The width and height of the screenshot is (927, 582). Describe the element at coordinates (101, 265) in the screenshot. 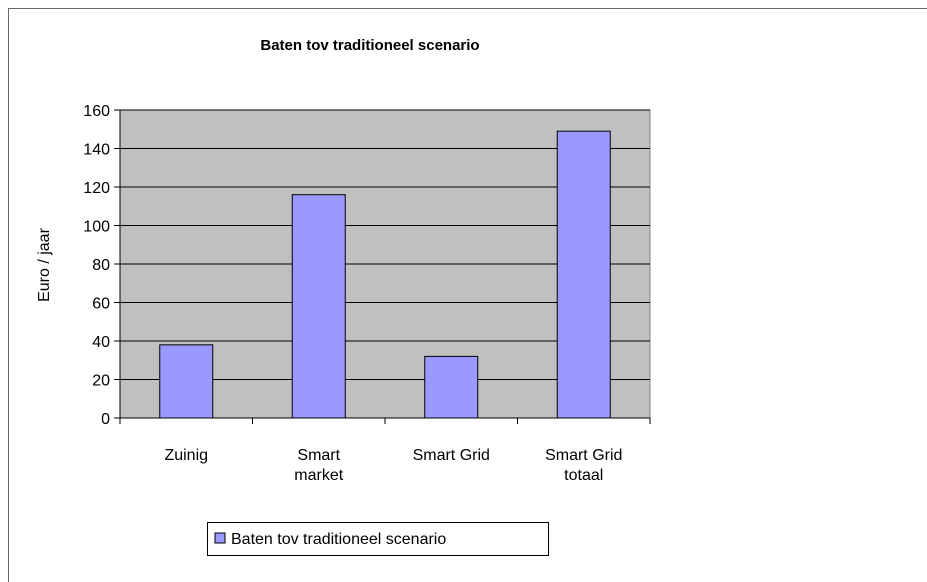

I see `y-tick-label: 80` at that location.